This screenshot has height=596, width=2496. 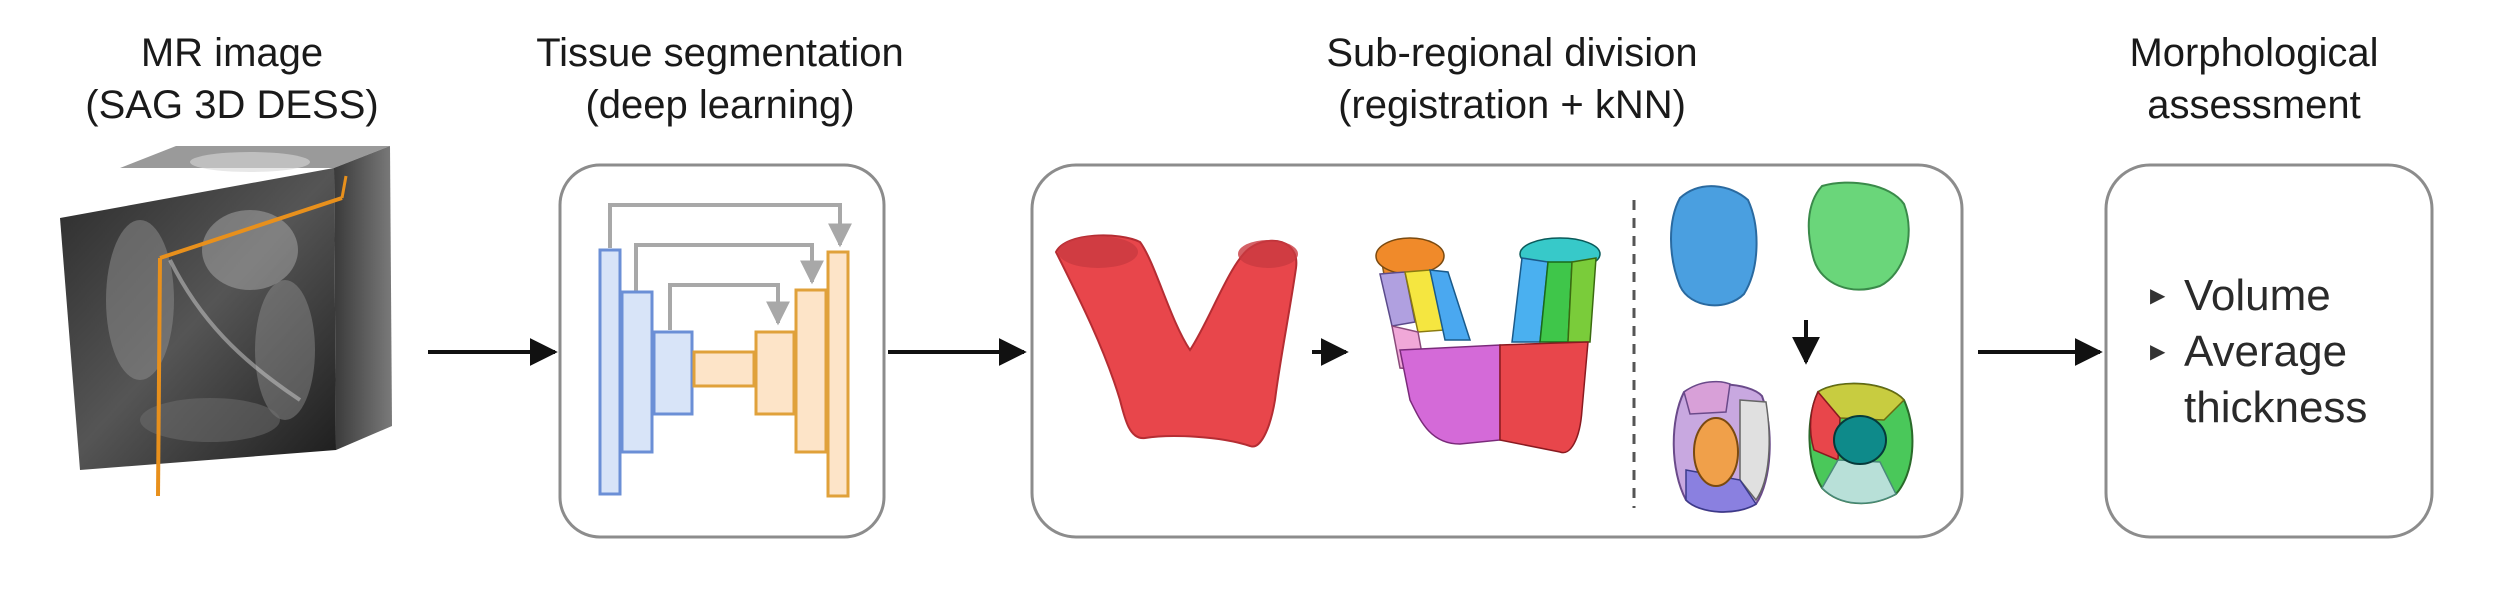 I want to click on tibial-plate-blue, so click(x=1714, y=246).